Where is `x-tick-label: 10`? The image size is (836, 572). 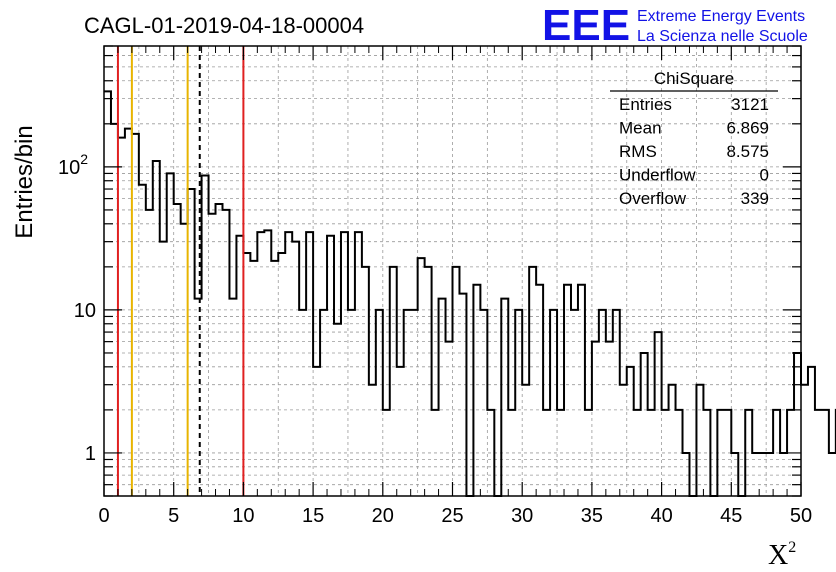 x-tick-label: 10 is located at coordinates (243, 516).